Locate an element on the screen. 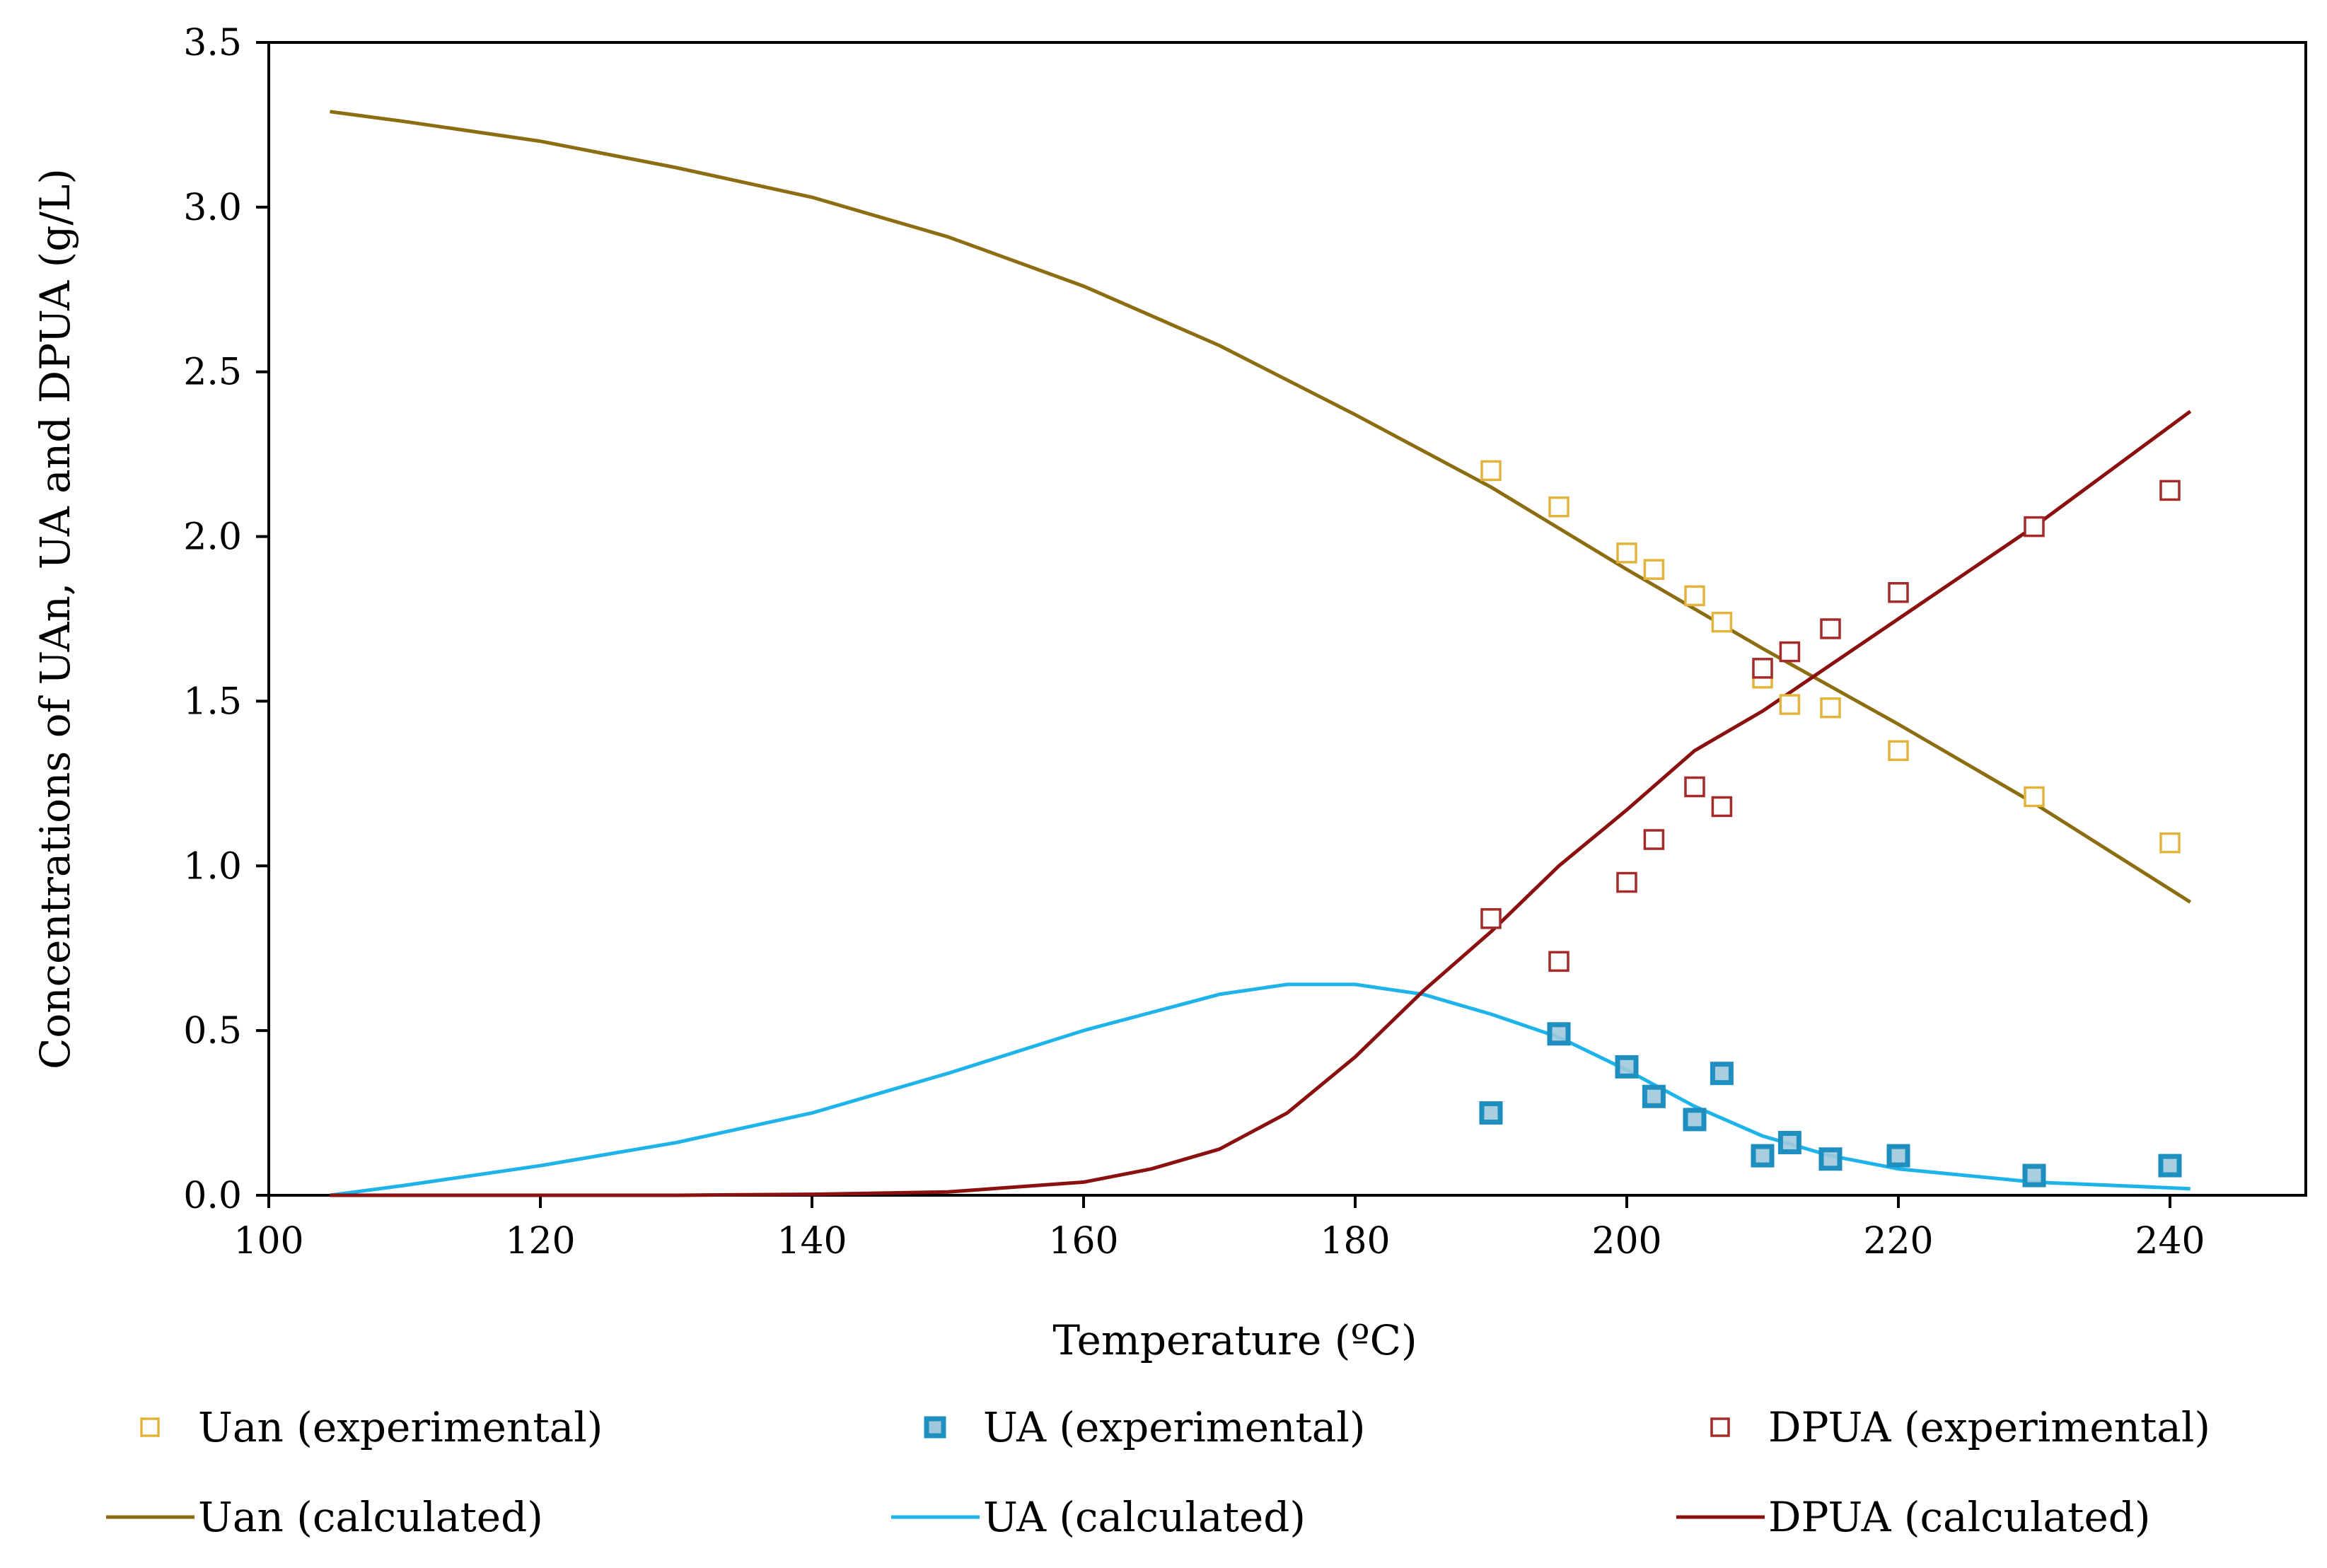 The height and width of the screenshot is (1568, 2327). y-tick-label: 0.0 is located at coordinates (213, 1196).